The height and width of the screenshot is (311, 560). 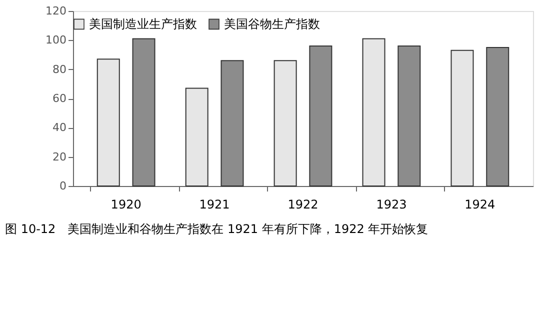 What do you see at coordinates (391, 205) in the screenshot?
I see `x-tick-label: 1923` at bounding box center [391, 205].